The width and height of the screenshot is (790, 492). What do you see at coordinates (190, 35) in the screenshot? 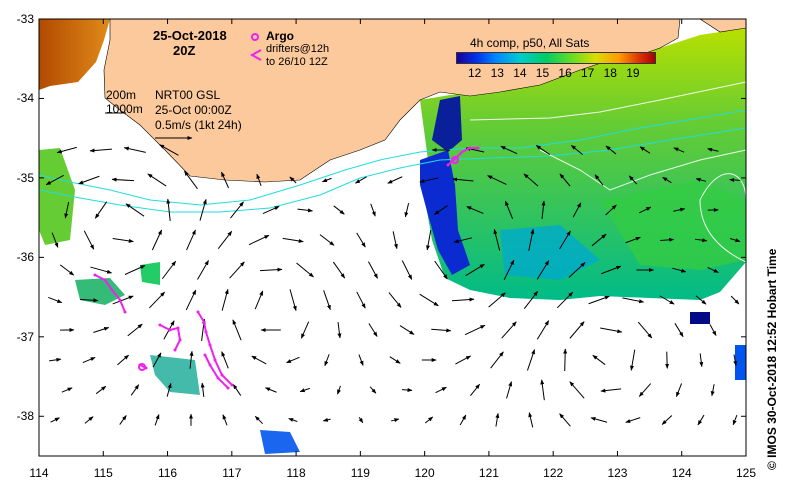
I see `map-date: 25-Oct-2018` at bounding box center [190, 35].